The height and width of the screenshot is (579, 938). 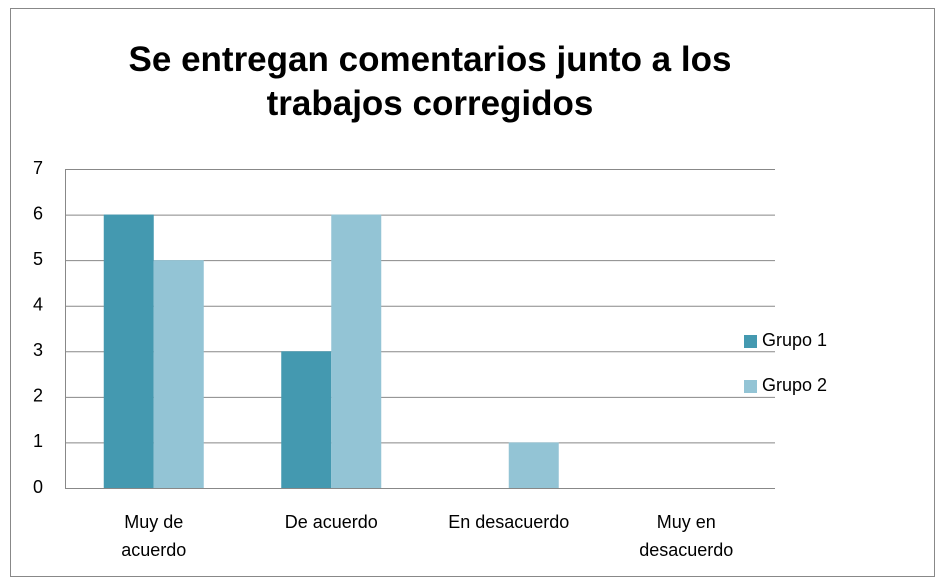 I want to click on x-tick-label: Muy de acuerdo, so click(x=154, y=536).